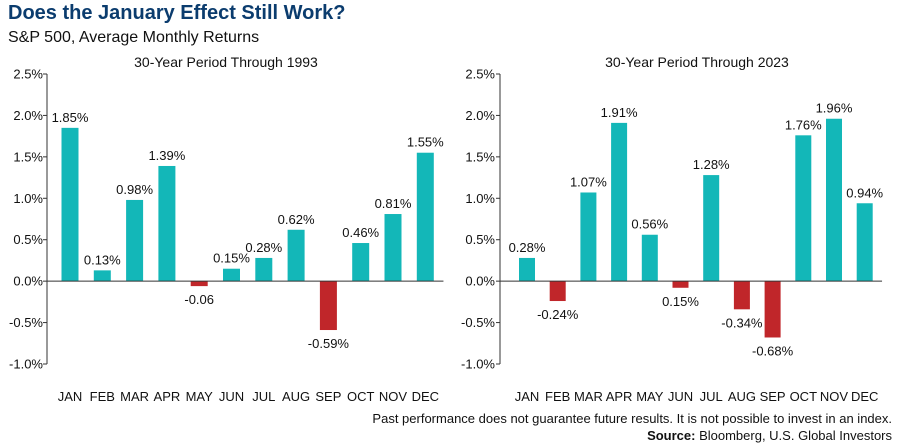  Describe the element at coordinates (619, 112) in the screenshot. I see `data-label: 1.91%` at that location.